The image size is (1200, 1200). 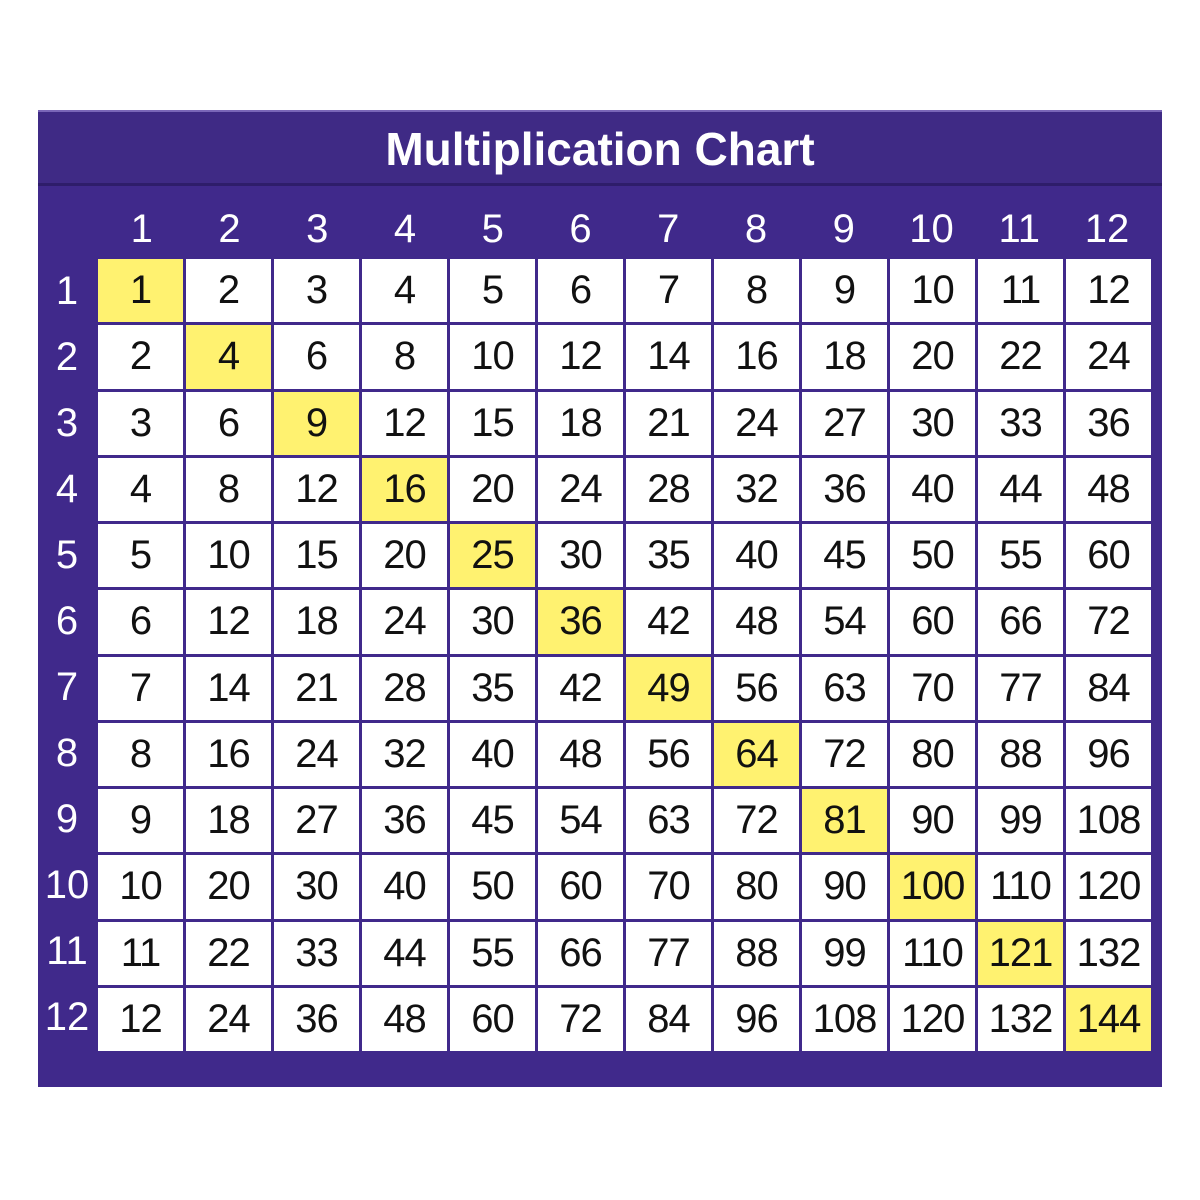 I want to click on product-cell: 132, so click(x=1020, y=1019).